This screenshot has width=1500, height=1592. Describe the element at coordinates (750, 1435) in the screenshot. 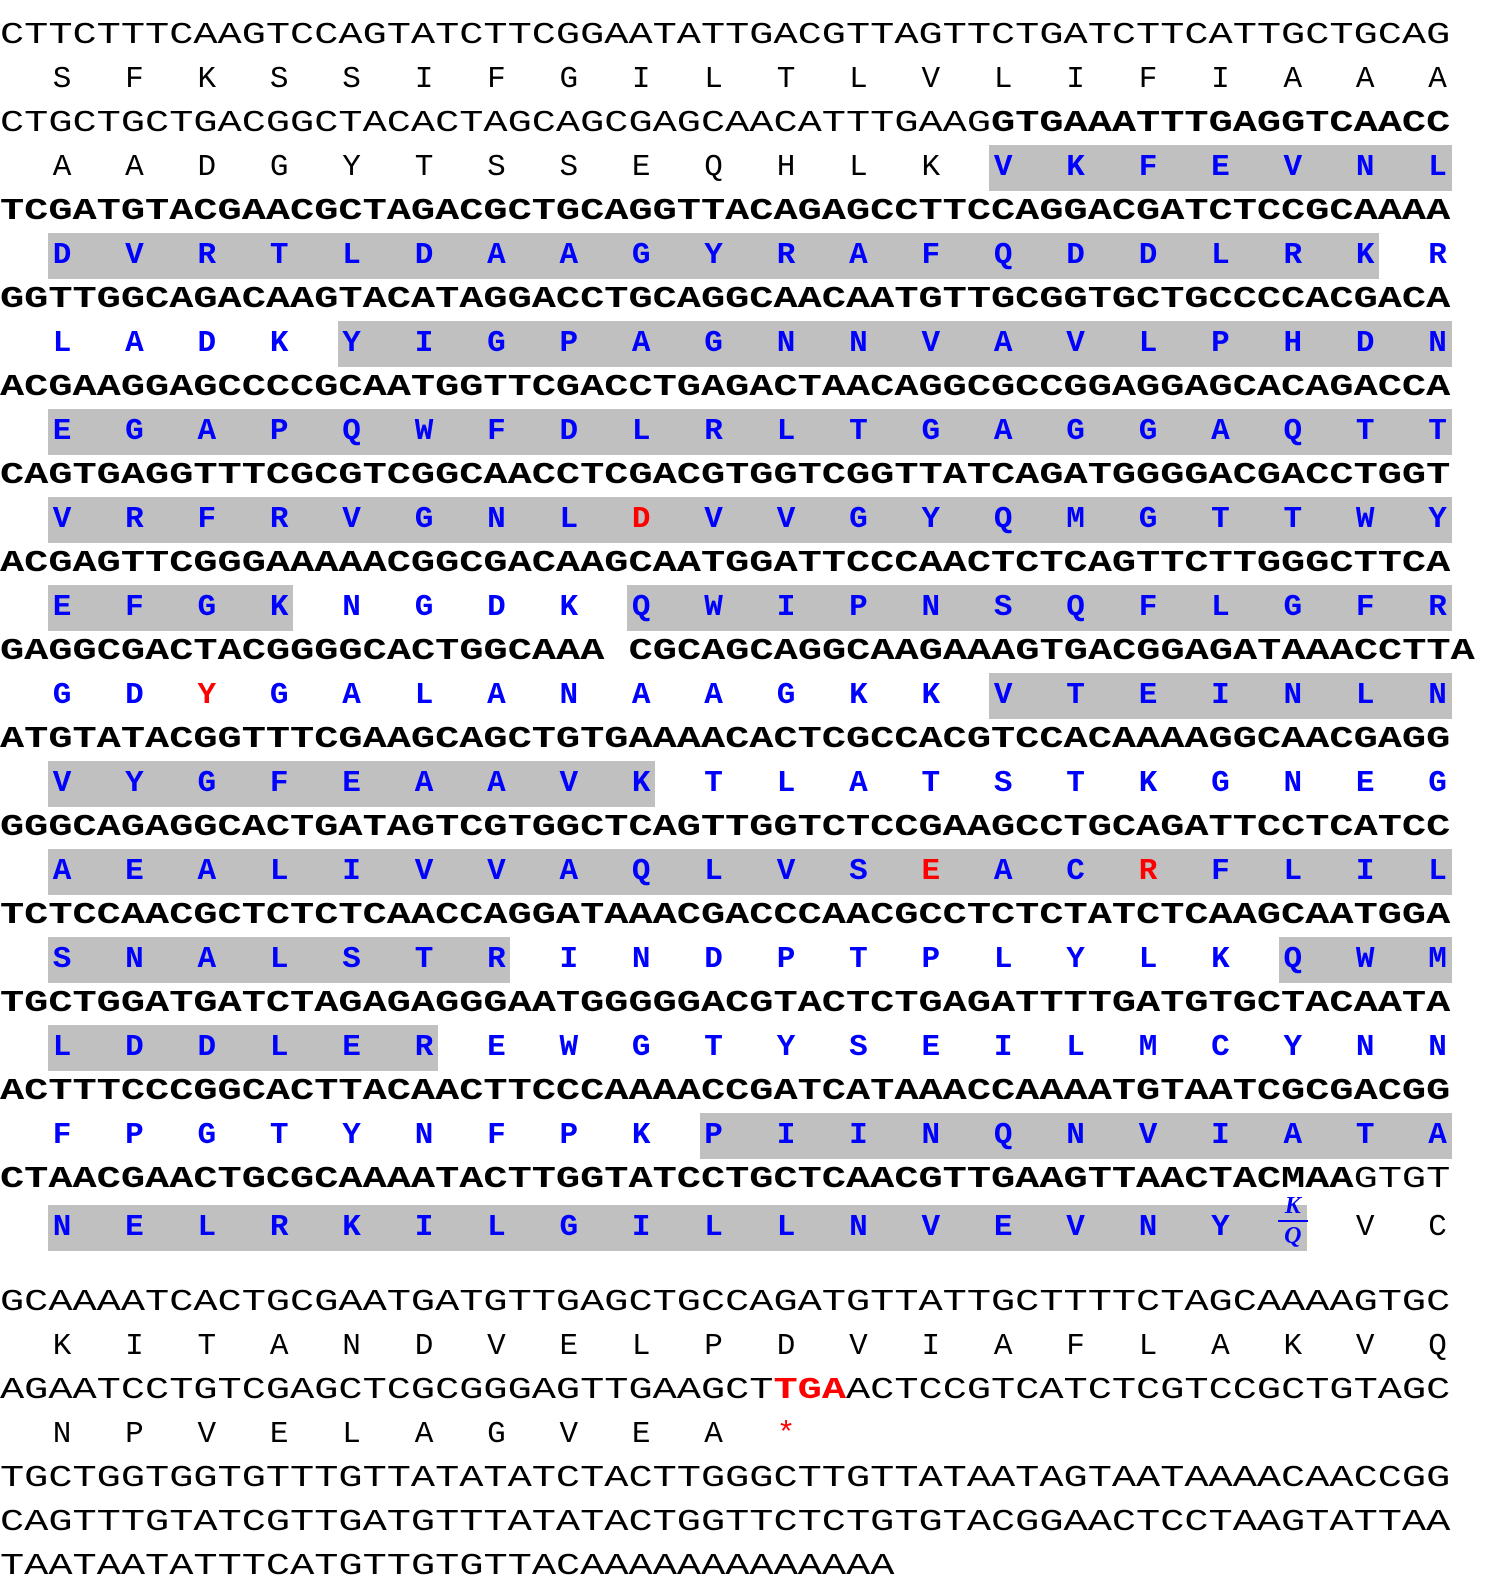

I see `amino-acid-line: N P V E L A G V E A *` at that location.